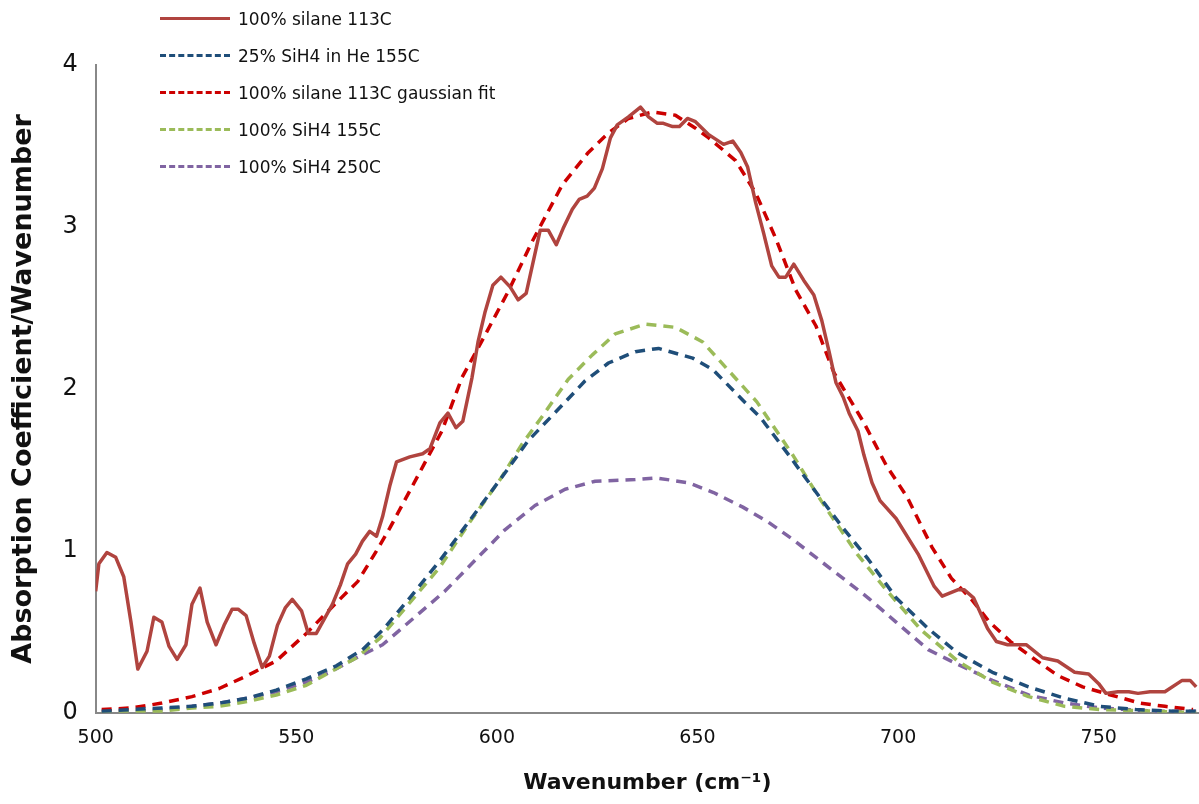 The height and width of the screenshot is (804, 1199). I want to click on legend-label: 100% silane 113C, so click(315, 18).